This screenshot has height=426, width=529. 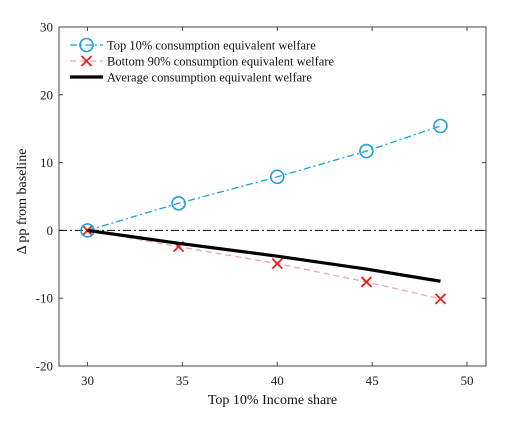 I want to click on x-axis-label: Top 10% Income share, so click(x=272, y=400).